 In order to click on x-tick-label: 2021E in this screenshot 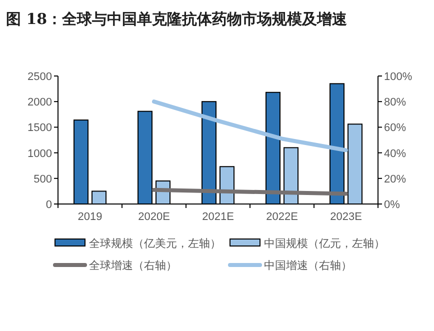, I will do `click(218, 217)`.